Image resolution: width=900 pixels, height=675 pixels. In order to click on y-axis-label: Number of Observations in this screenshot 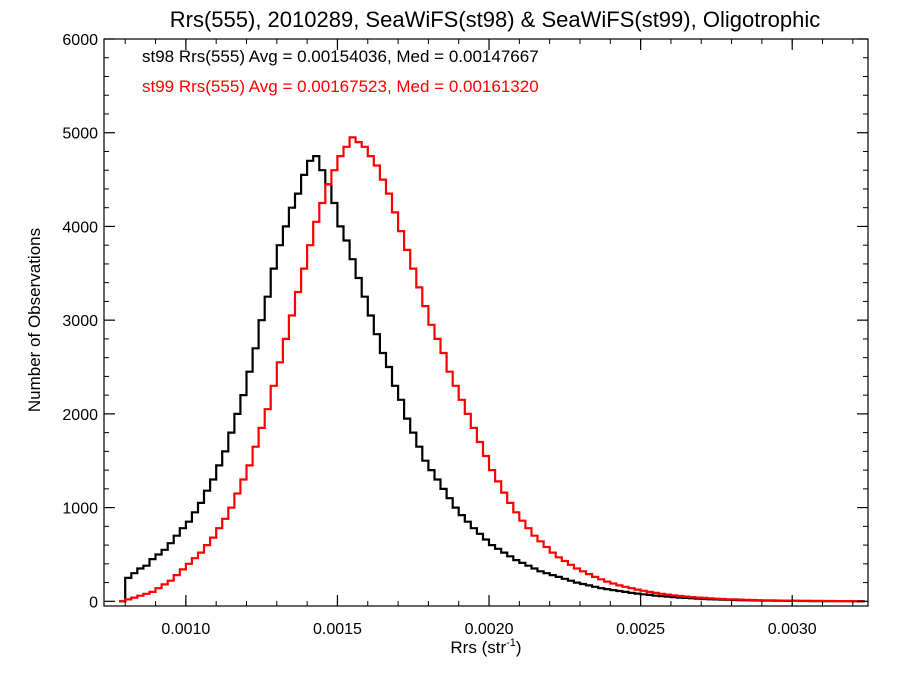, I will do `click(34, 320)`.